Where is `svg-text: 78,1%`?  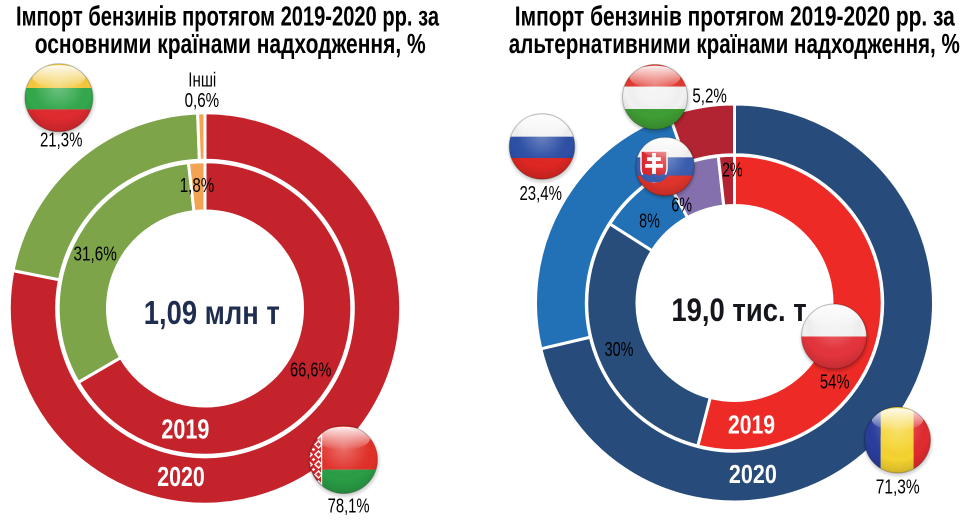
svg-text: 78,1% is located at coordinates (349, 507).